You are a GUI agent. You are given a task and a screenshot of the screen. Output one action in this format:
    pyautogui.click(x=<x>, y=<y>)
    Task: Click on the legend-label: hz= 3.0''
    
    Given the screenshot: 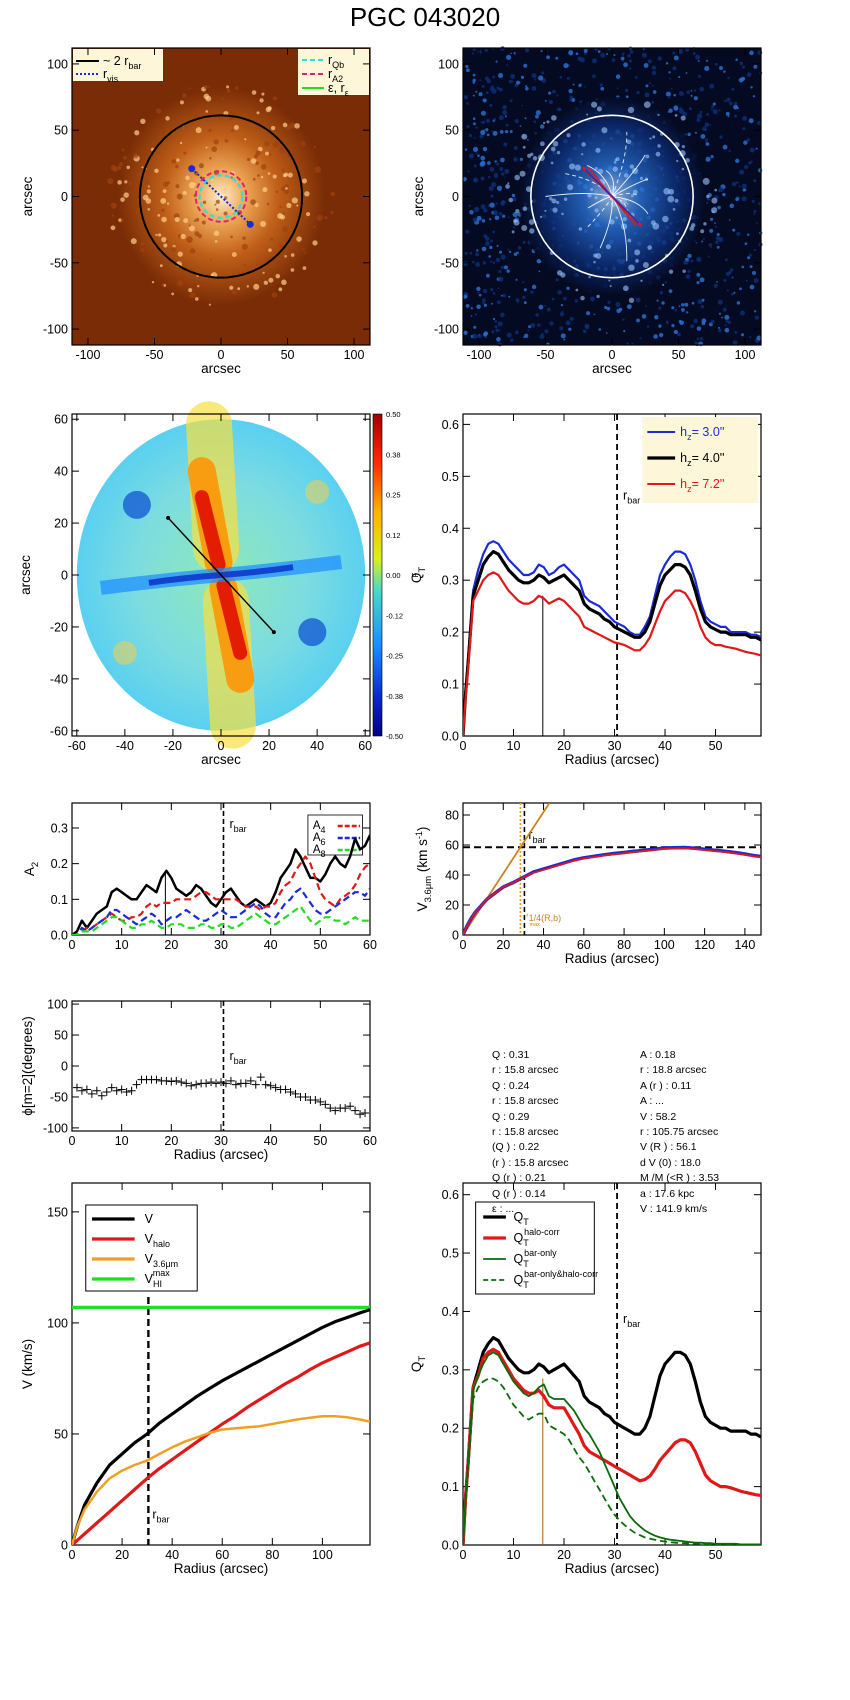 What is the action you would take?
    pyautogui.click(x=702, y=433)
    